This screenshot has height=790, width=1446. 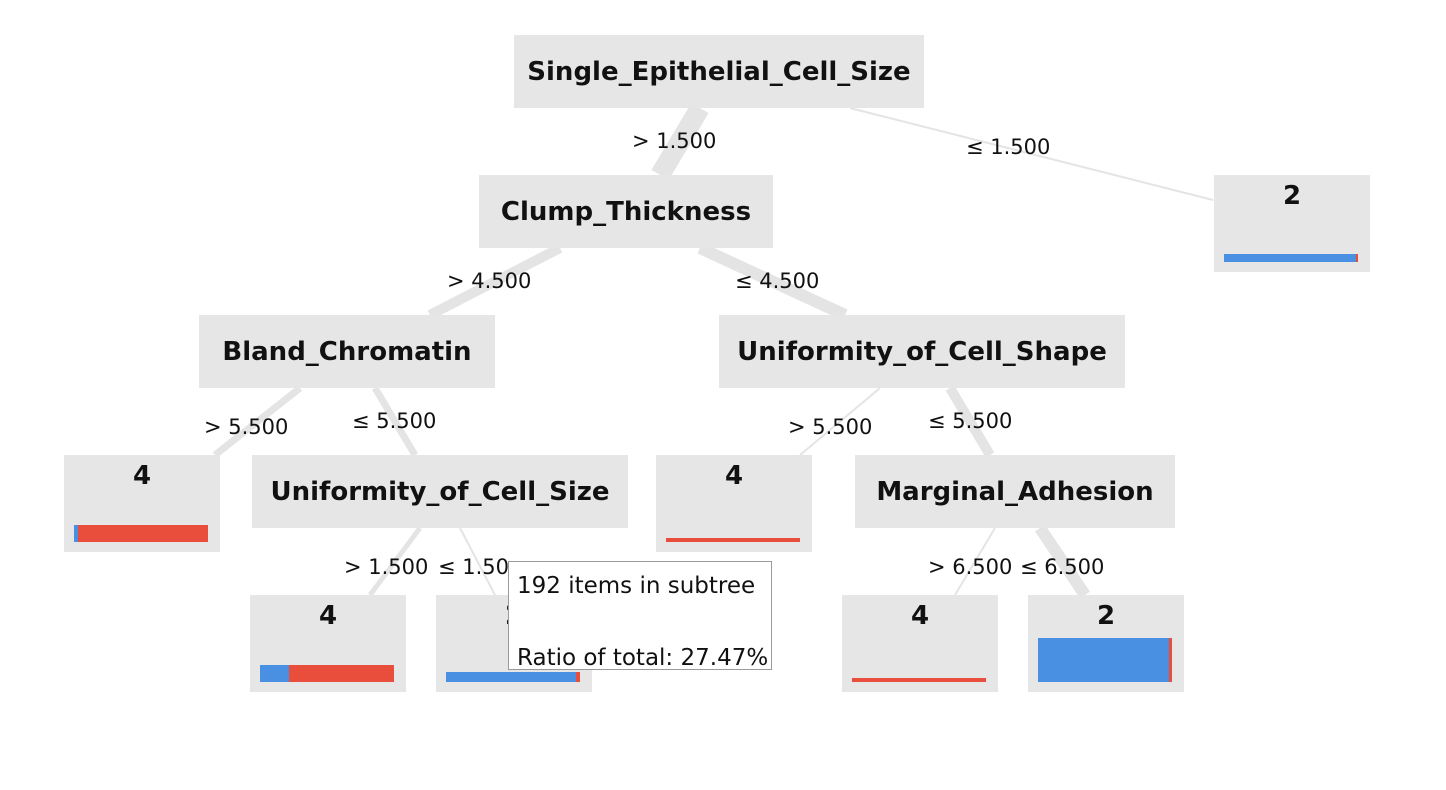 I want to click on edge-label-clump-le: ≤ 4.500, so click(x=777, y=281).